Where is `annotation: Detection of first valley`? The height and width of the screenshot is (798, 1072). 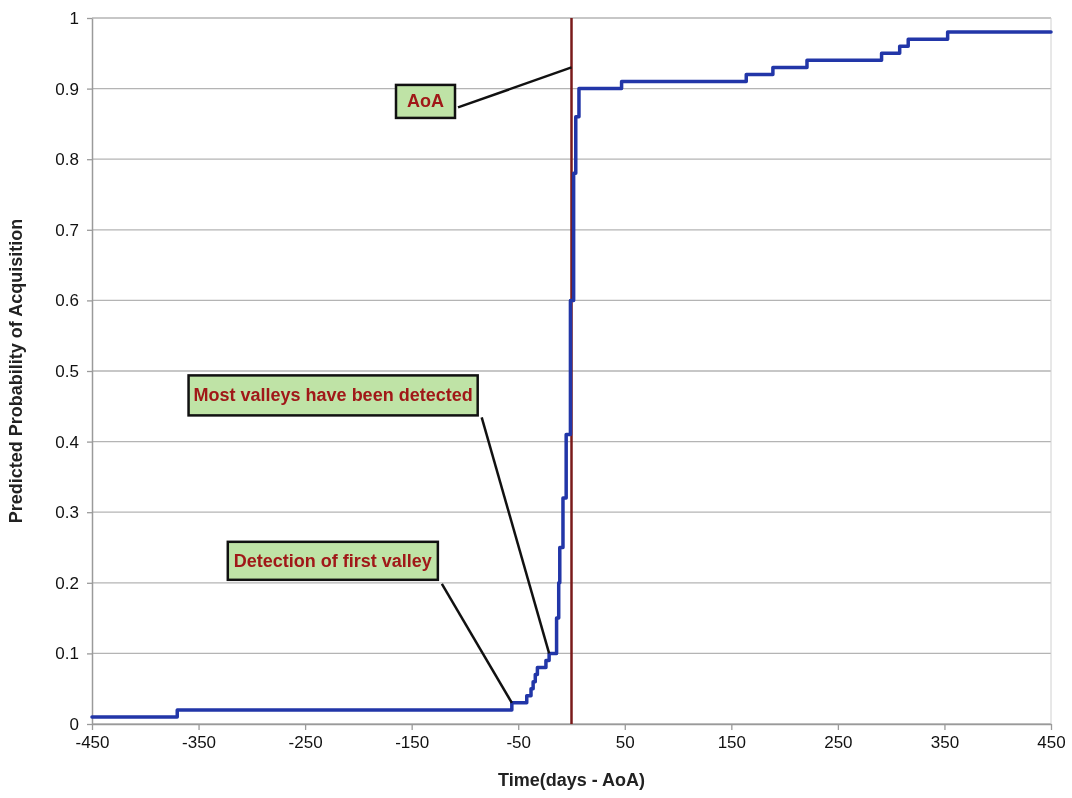 annotation: Detection of first valley is located at coordinates (332, 560).